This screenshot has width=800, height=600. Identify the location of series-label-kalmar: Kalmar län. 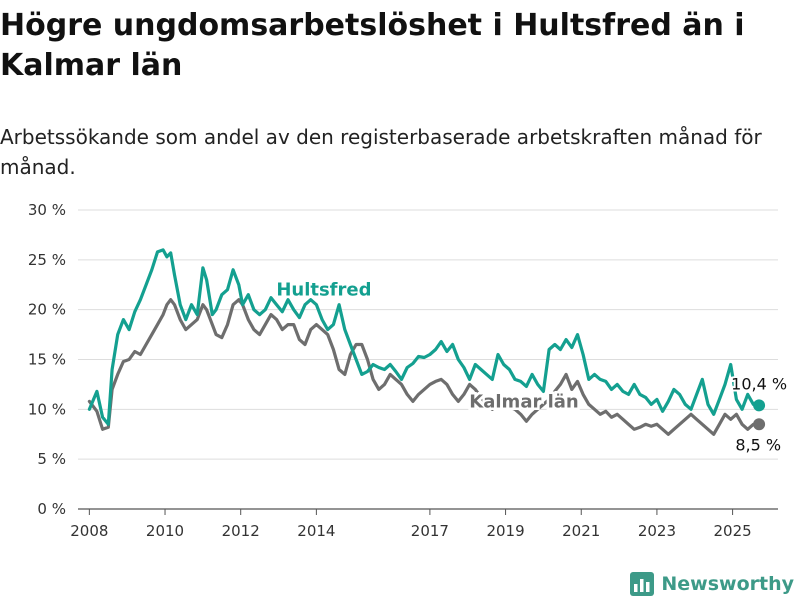
(523, 401).